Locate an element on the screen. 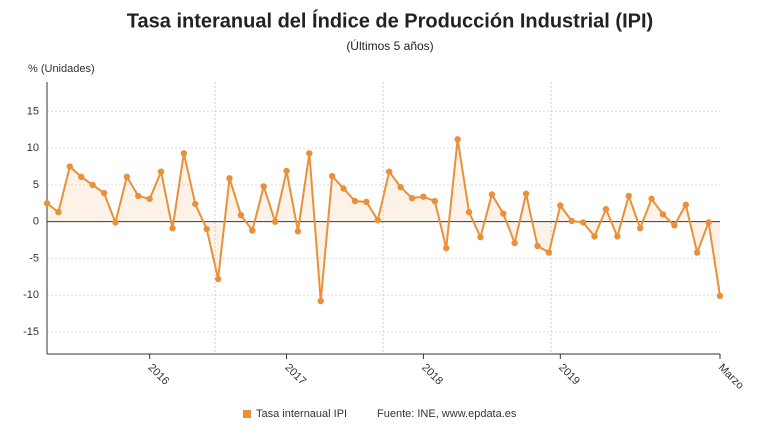  y-tick-label: 10 is located at coordinates (33, 148).